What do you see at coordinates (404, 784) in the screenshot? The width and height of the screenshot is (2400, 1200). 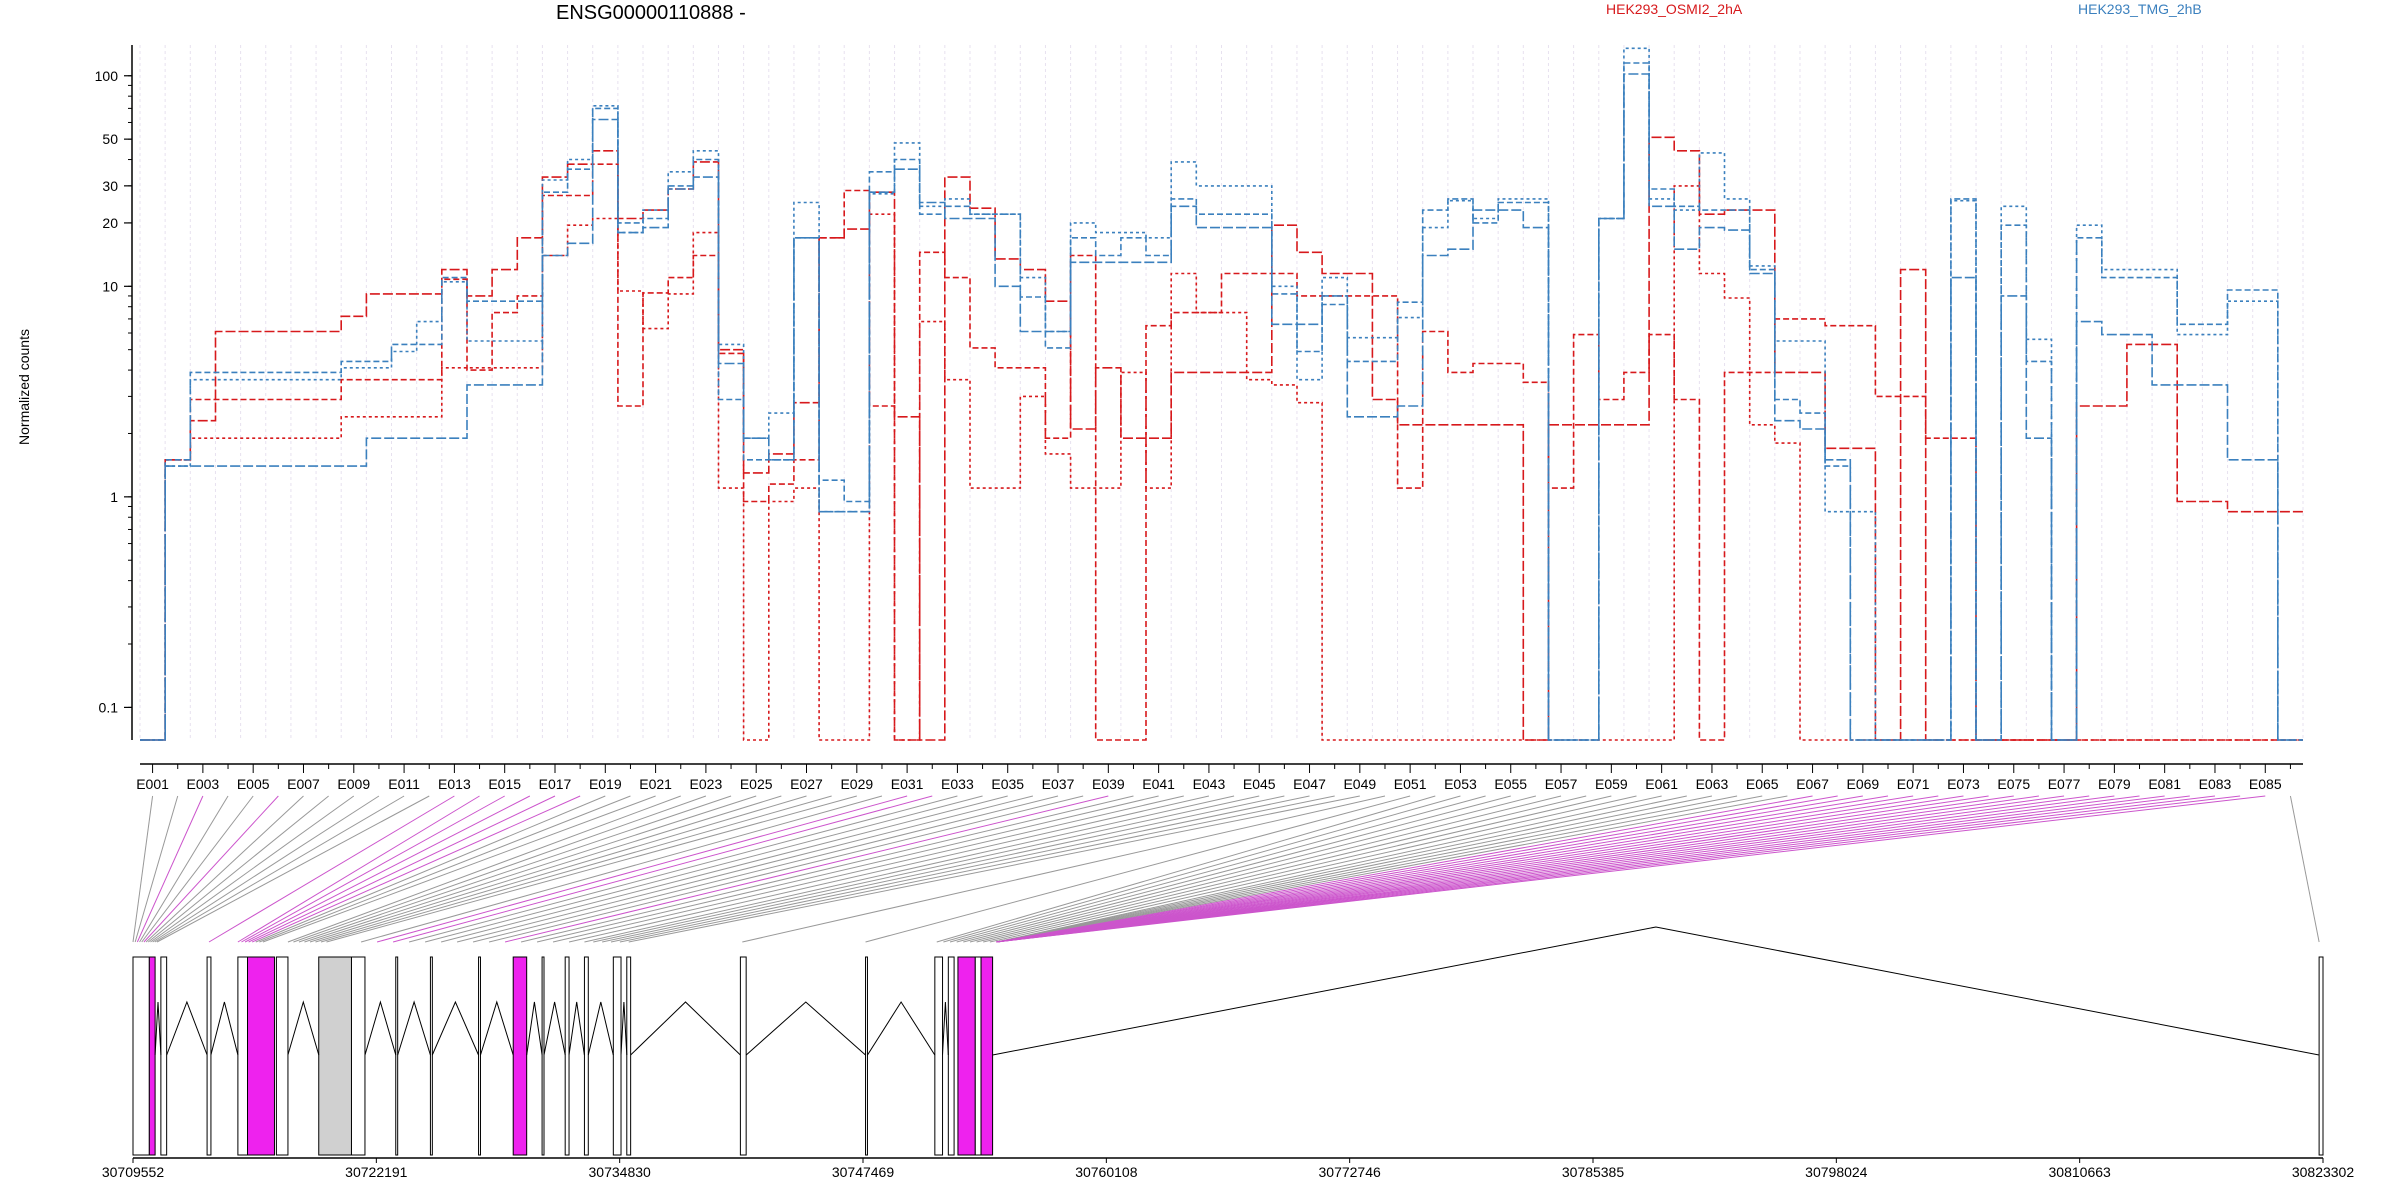 I see `exon-label: E011` at bounding box center [404, 784].